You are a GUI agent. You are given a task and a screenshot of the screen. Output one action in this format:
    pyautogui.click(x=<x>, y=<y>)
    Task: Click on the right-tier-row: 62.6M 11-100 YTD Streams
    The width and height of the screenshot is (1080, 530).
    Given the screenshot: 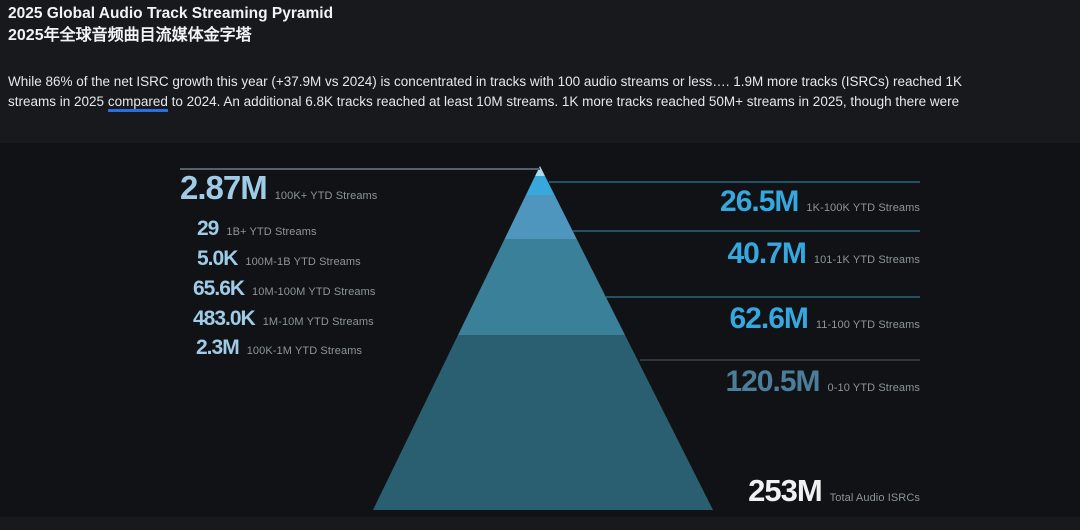 What is the action you would take?
    pyautogui.click(x=825, y=319)
    